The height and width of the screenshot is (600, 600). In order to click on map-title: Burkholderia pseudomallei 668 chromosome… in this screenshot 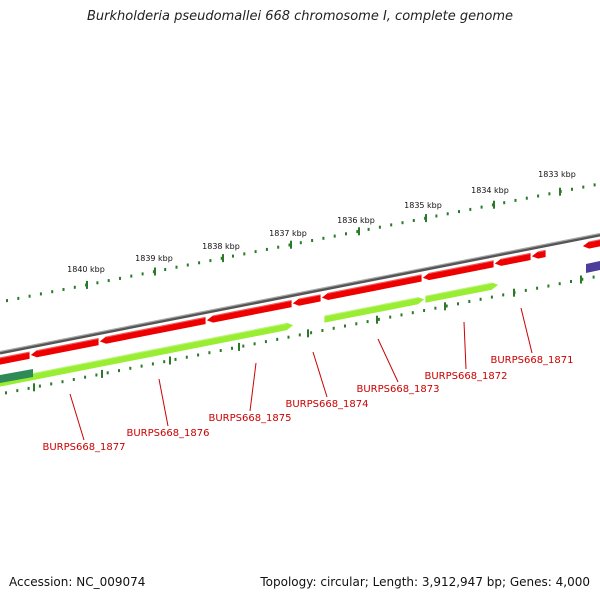, I will do `click(300, 16)`.